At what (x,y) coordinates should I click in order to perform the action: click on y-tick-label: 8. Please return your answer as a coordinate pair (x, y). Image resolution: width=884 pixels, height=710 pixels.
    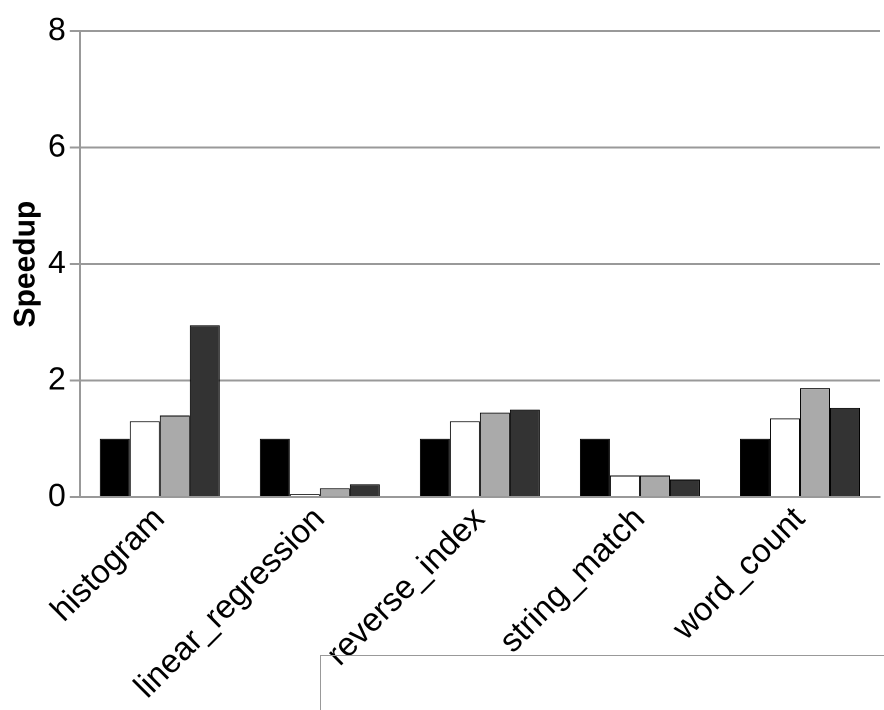
    Looking at the image, I should click on (57, 29).